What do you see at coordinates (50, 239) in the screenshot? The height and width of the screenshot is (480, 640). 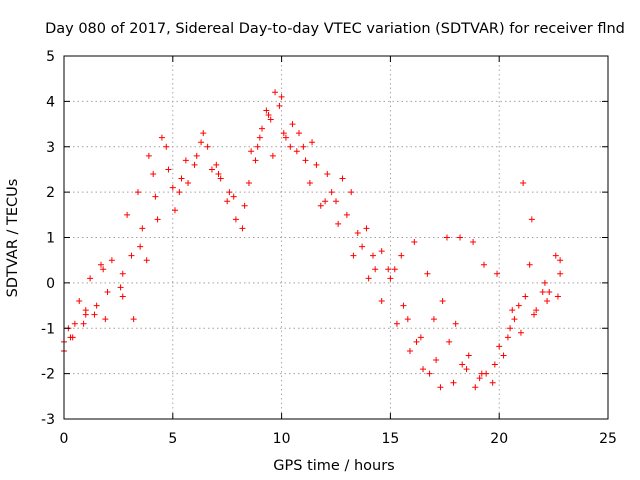 I see `y-tick-label: 1` at bounding box center [50, 239].